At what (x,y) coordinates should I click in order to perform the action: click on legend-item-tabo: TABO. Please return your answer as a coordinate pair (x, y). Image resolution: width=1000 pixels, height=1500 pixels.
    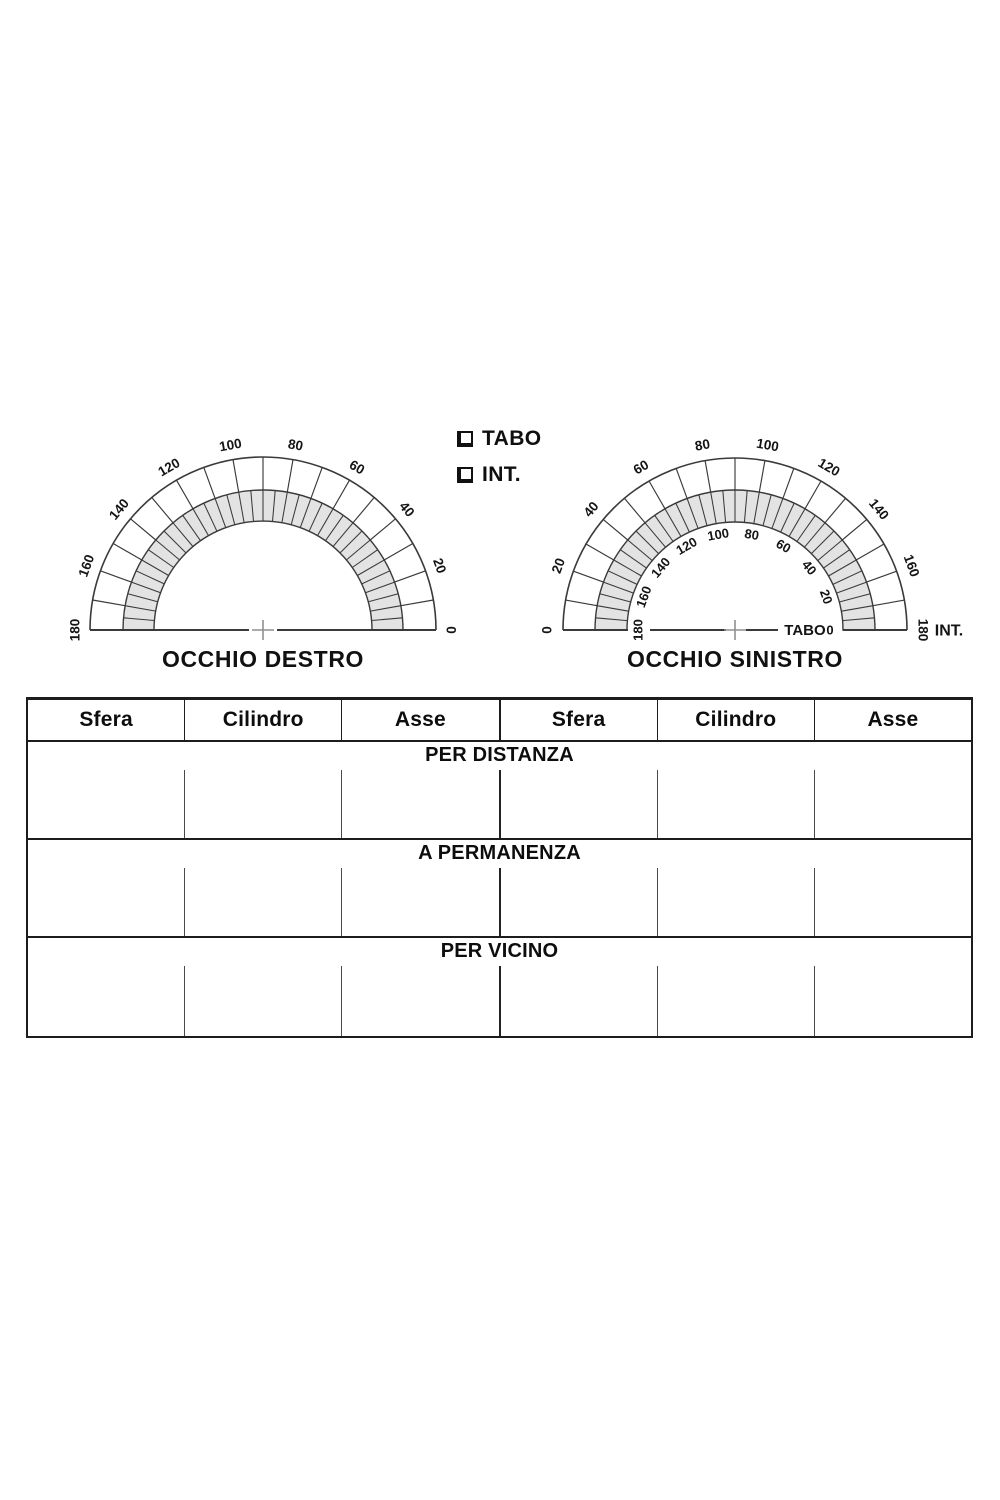
    Looking at the image, I should click on (499, 438).